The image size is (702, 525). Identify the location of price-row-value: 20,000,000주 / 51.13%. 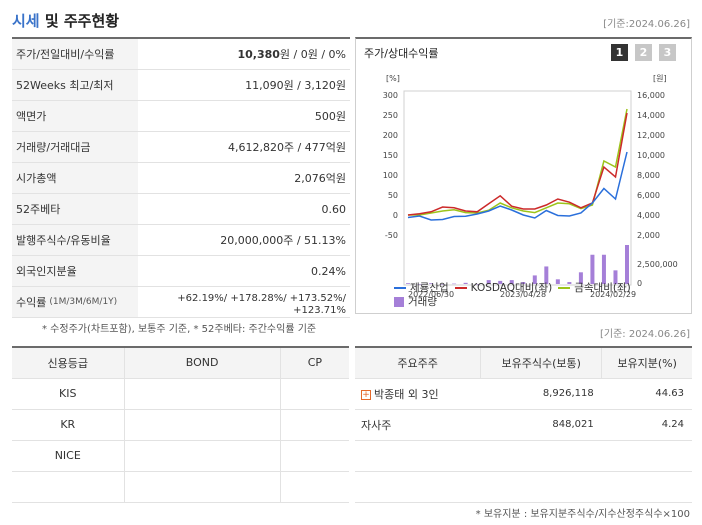
(283, 240).